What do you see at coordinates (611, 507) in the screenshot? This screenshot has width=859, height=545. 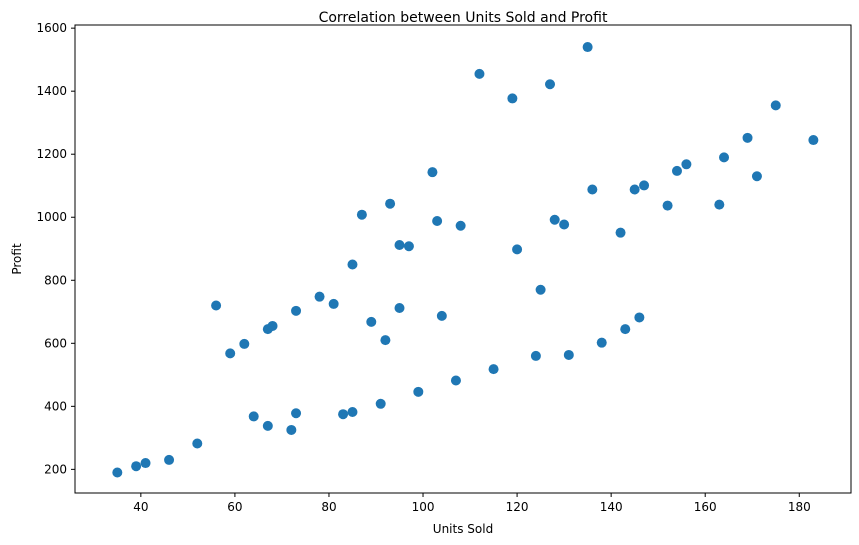 I see `x-tick-label: 140` at bounding box center [611, 507].